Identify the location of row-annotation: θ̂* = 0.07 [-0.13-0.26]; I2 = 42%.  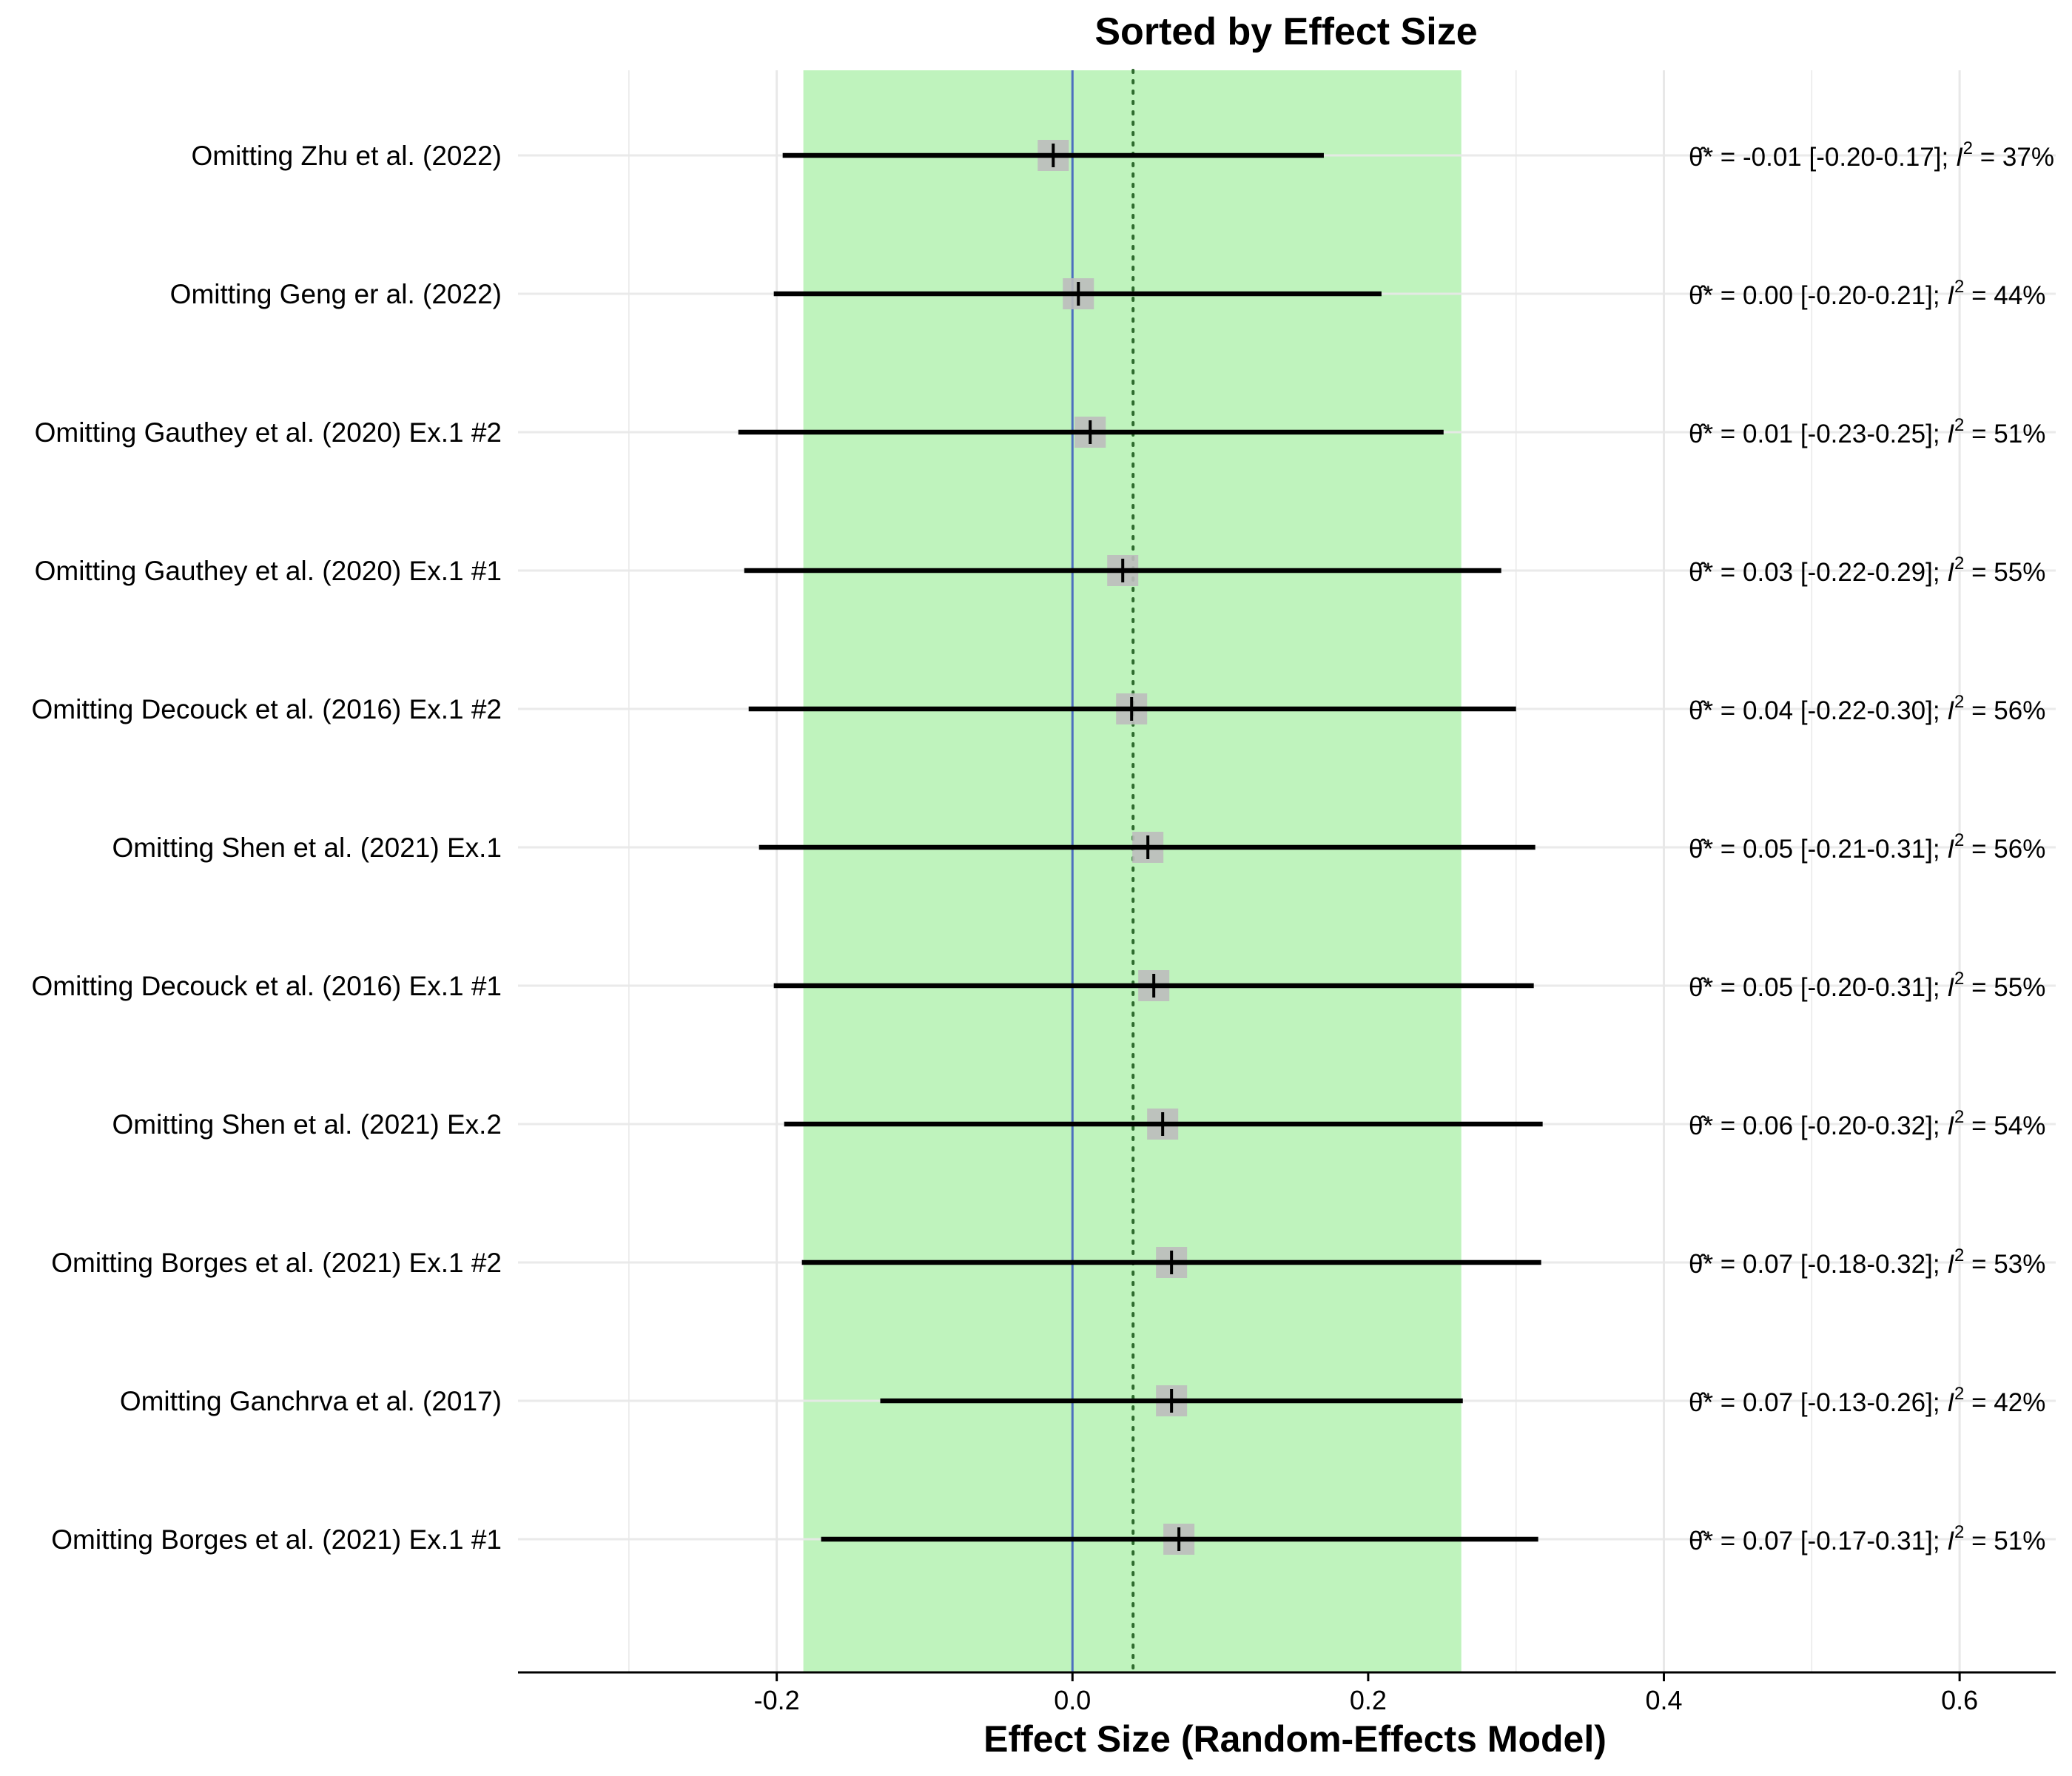
(1867, 1400).